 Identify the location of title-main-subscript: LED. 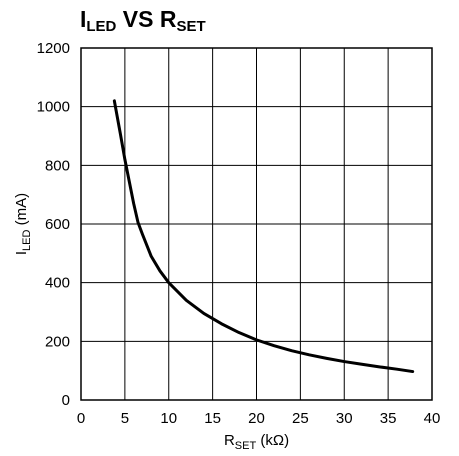
(101, 26).